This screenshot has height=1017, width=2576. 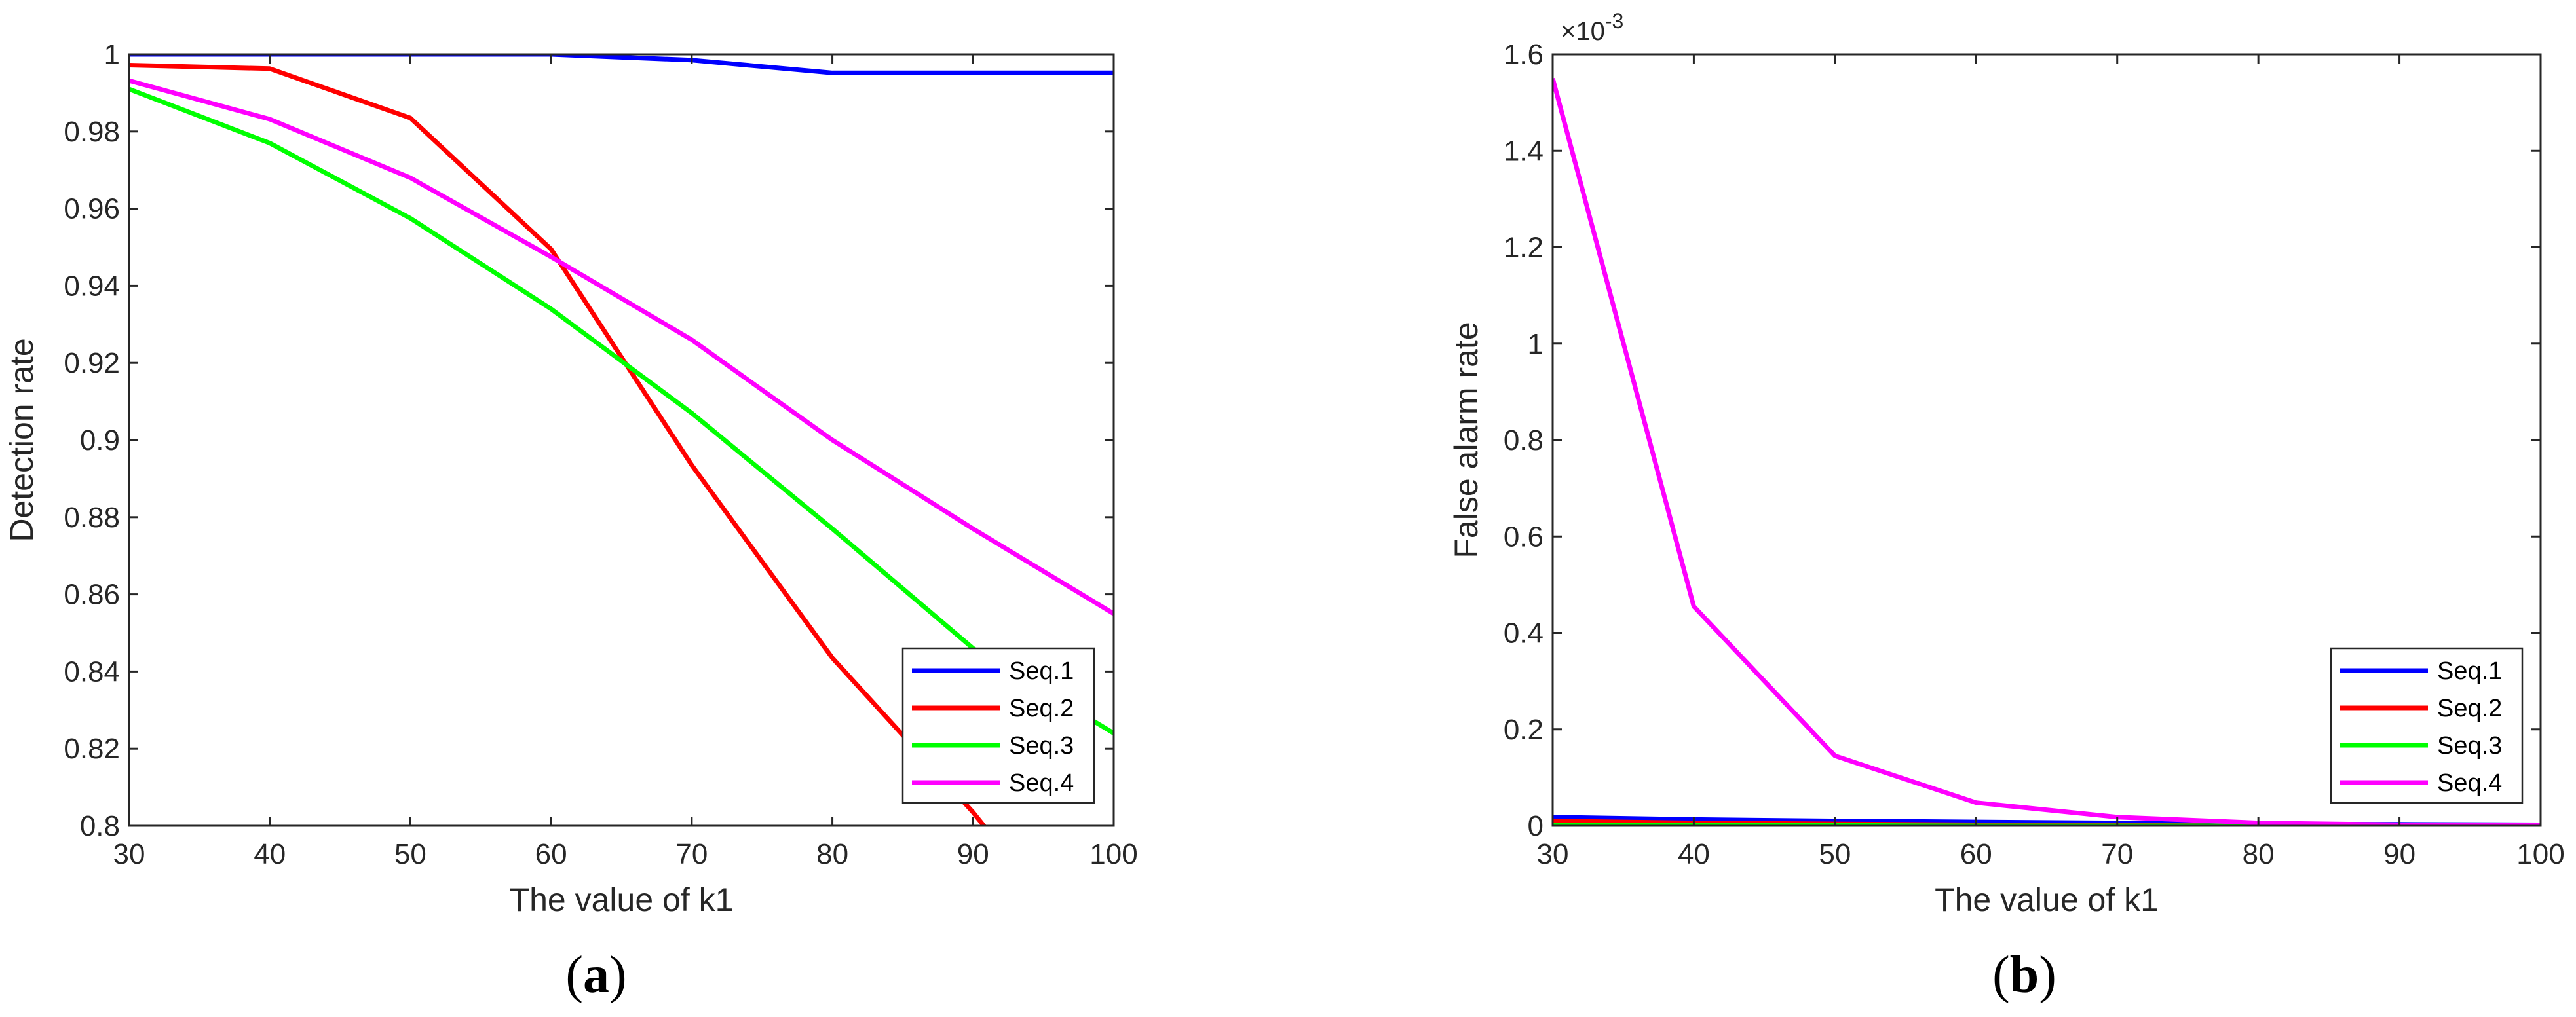 I want to click on caption-b: (b), so click(x=2024, y=975).